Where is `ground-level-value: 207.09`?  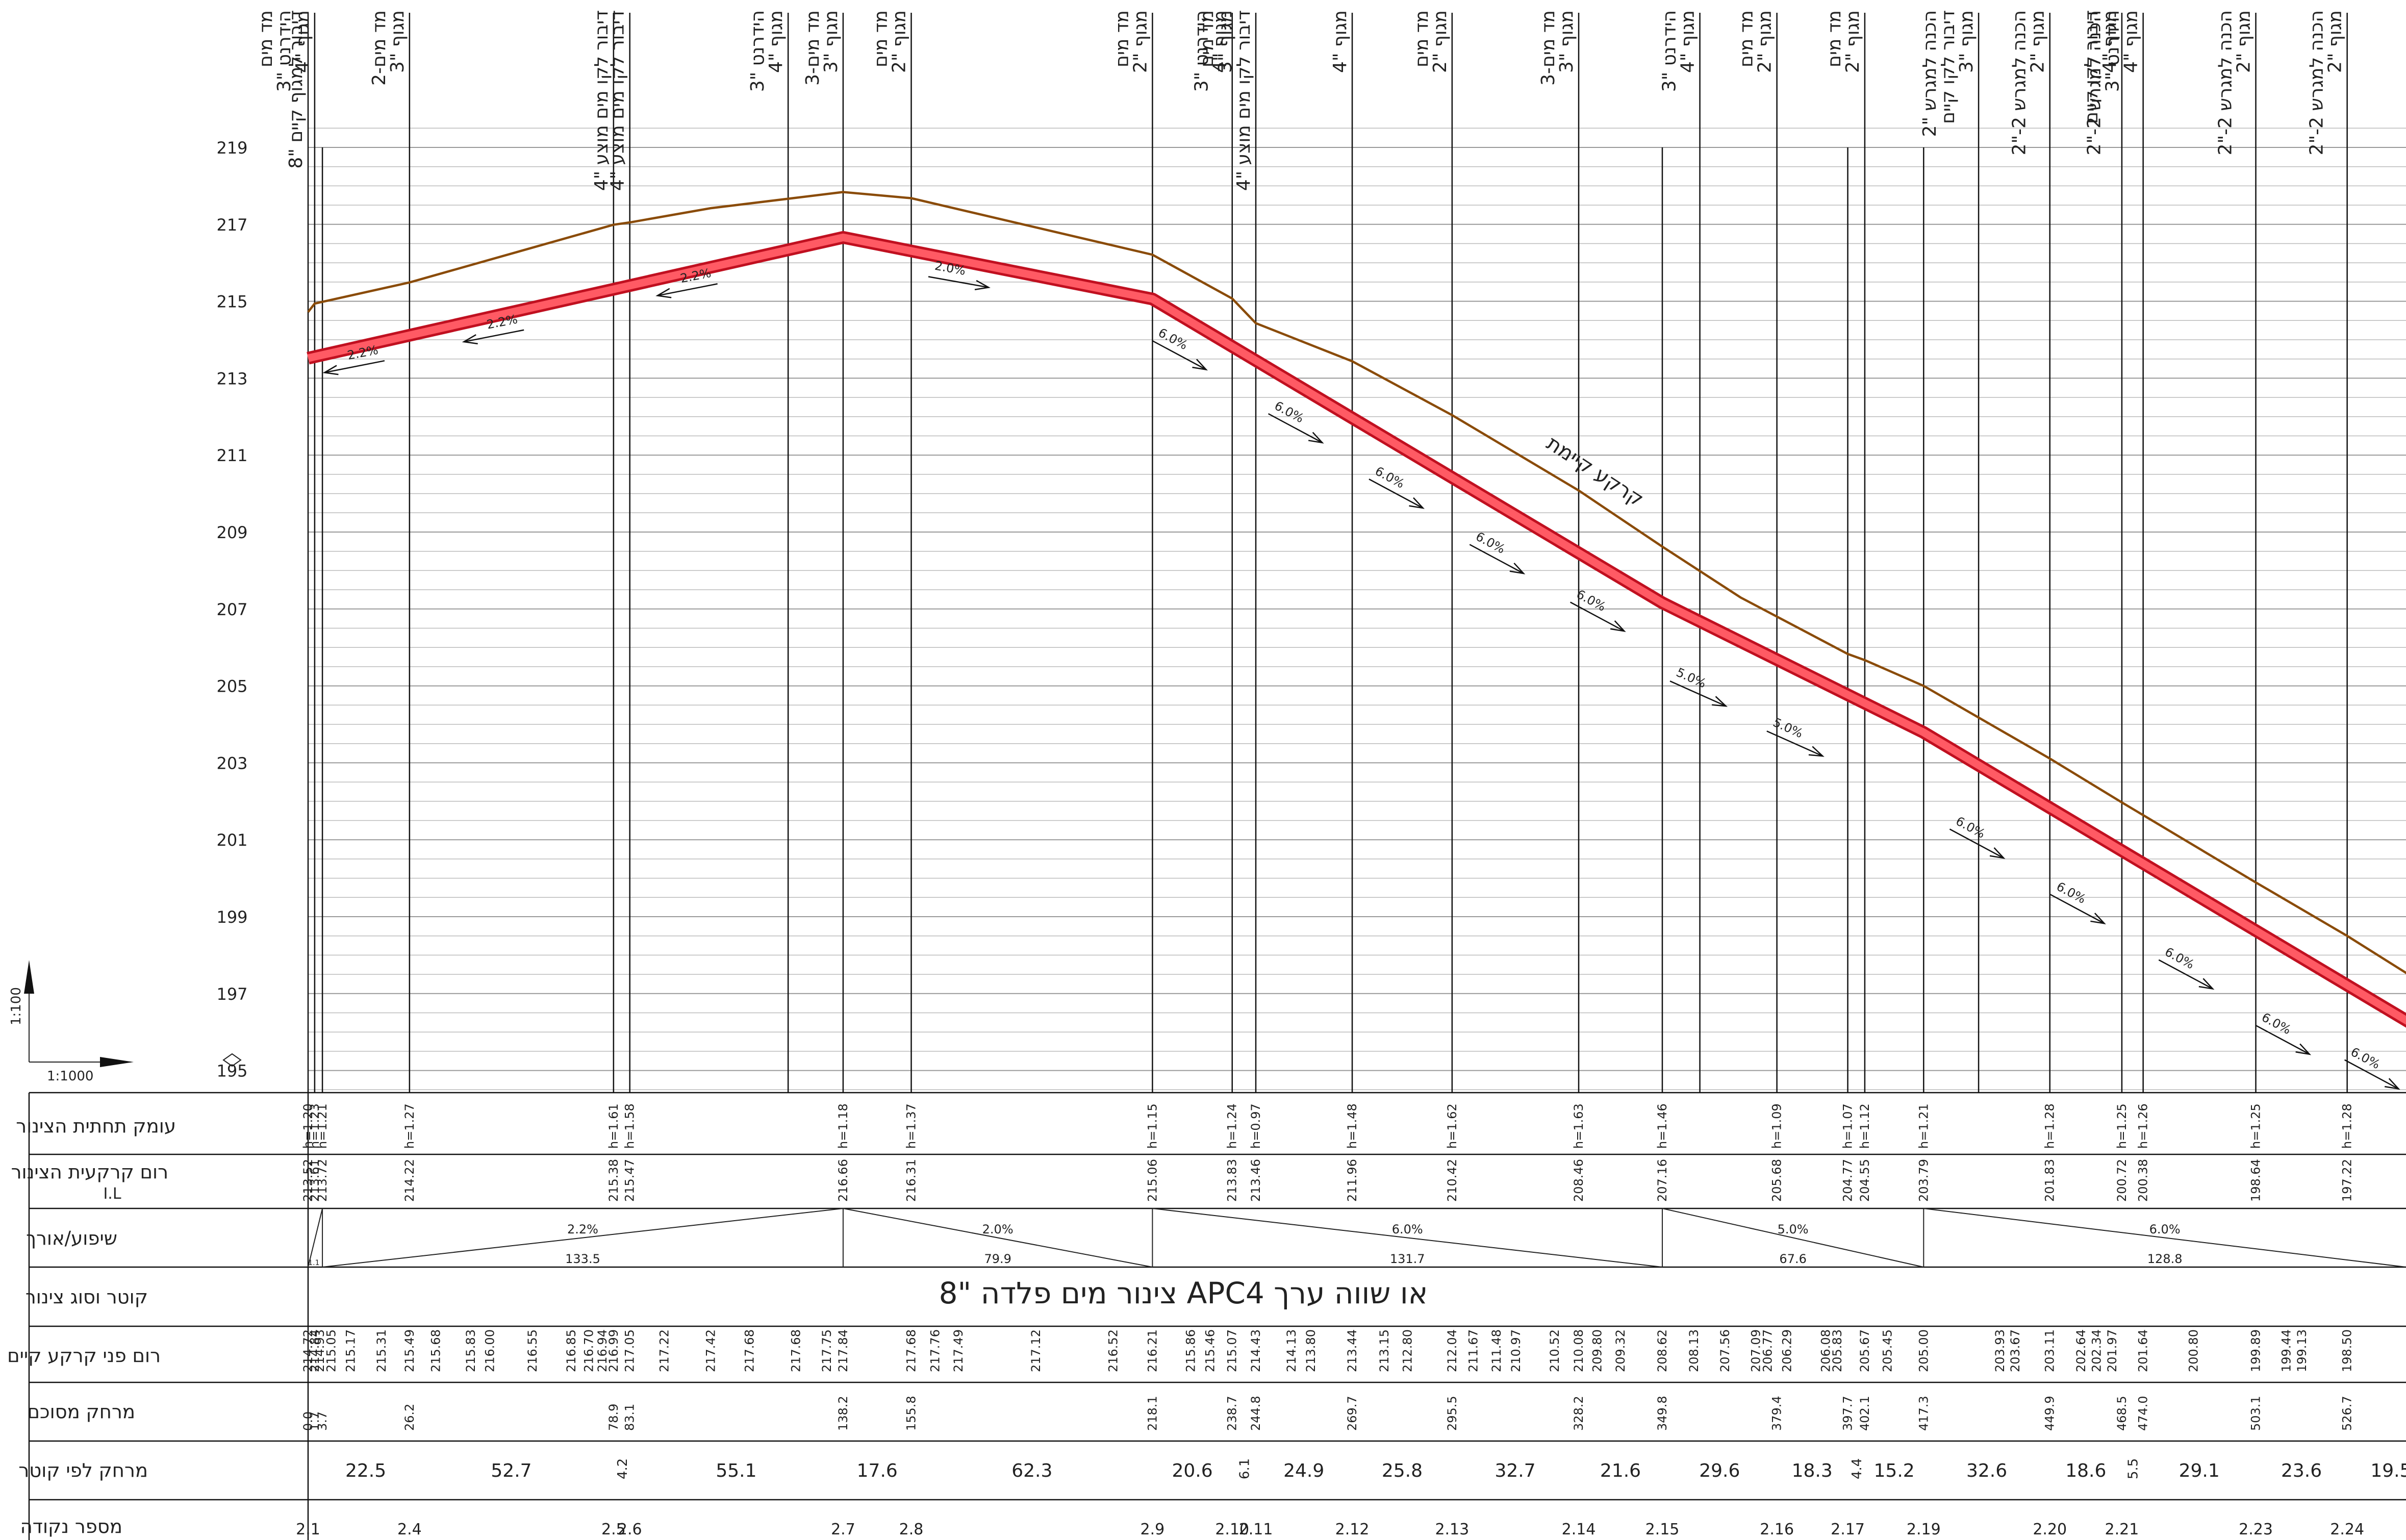
ground-level-value: 207.09 is located at coordinates (1756, 1350).